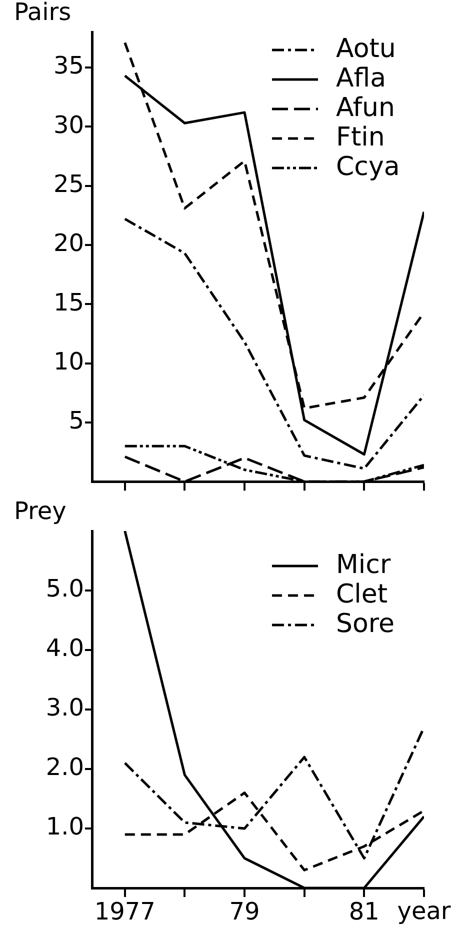  Describe the element at coordinates (68, 243) in the screenshot. I see `y-tick-label: 20` at that location.